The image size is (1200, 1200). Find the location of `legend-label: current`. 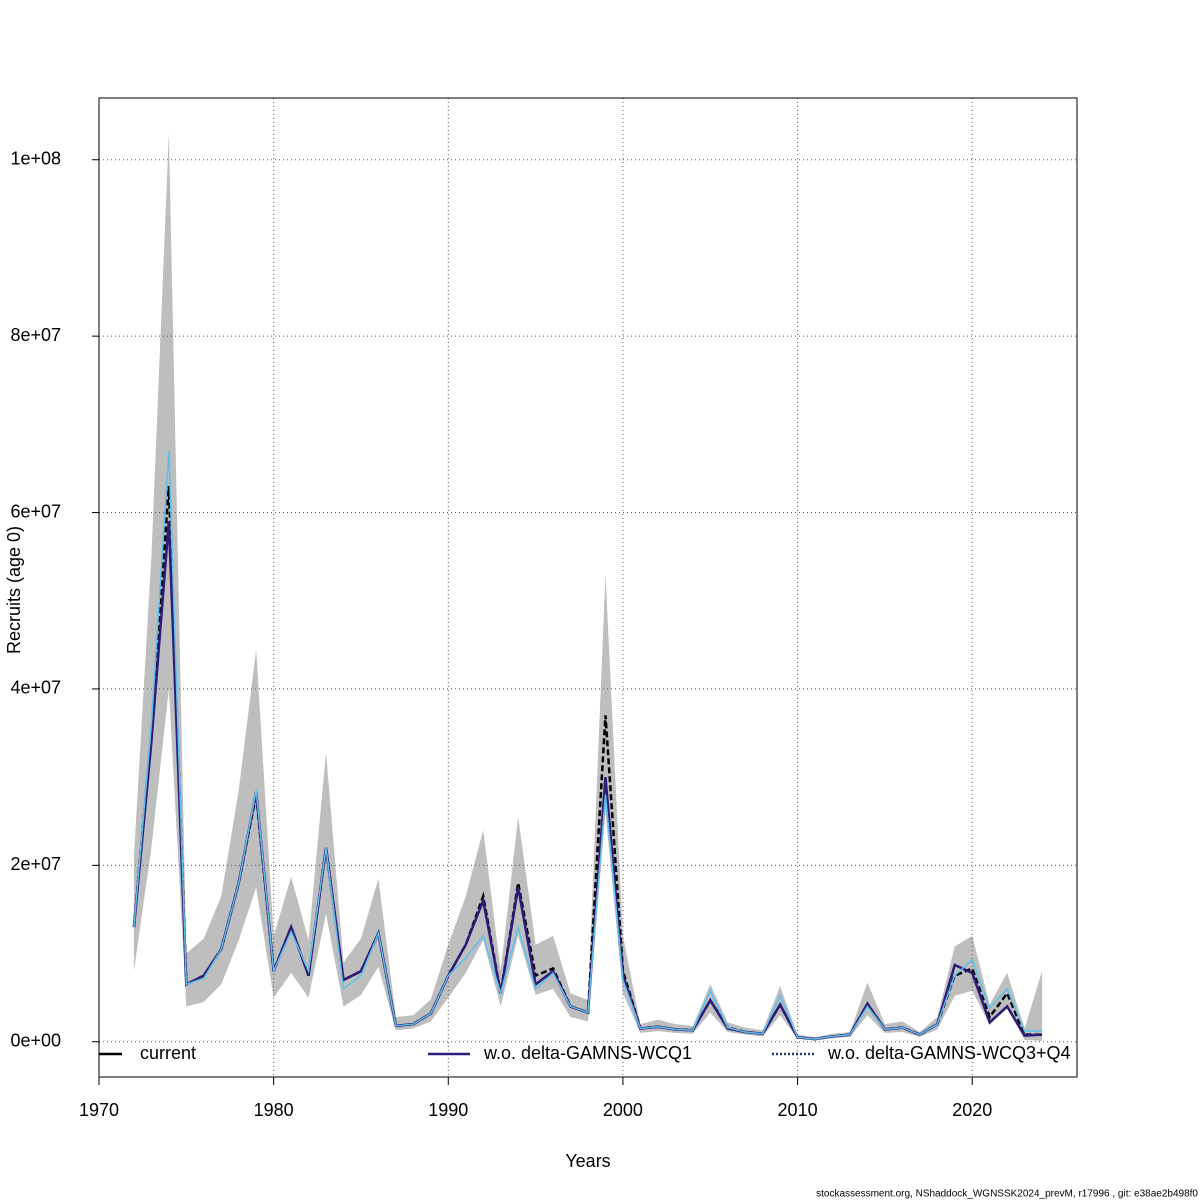

legend-label: current is located at coordinates (168, 1053).